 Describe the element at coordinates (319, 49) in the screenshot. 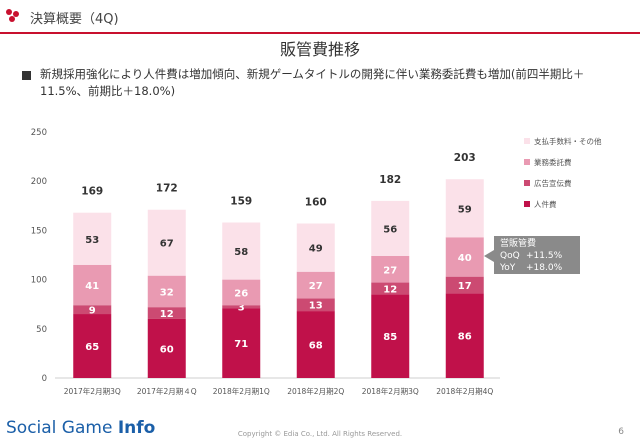

I see `slide-title: 販管費推移` at that location.